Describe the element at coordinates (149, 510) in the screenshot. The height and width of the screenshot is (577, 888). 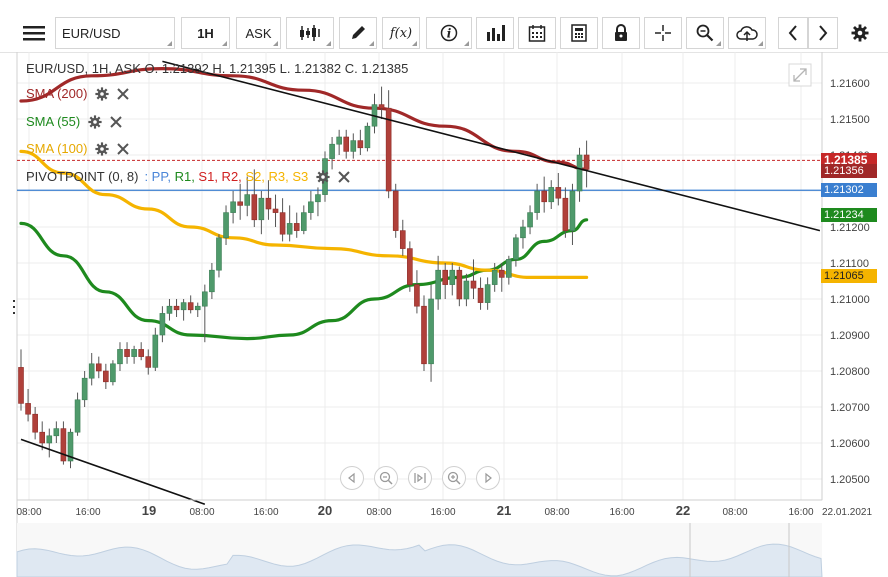
I see `x-tick-label: 19` at that location.